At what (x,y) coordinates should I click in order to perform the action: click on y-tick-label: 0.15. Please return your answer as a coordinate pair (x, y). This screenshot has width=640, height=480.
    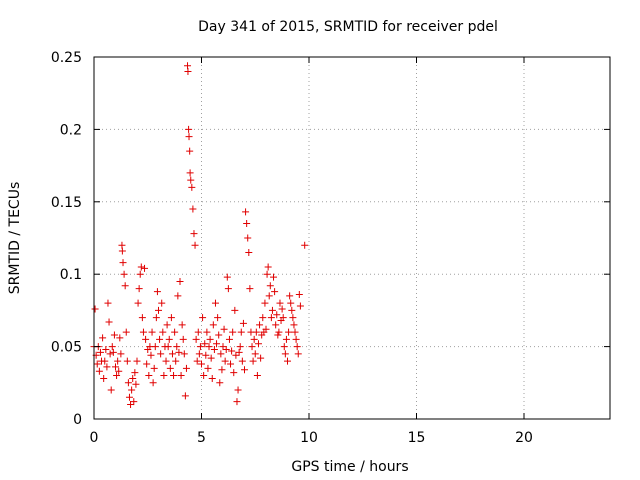
    Looking at the image, I should click on (66, 203).